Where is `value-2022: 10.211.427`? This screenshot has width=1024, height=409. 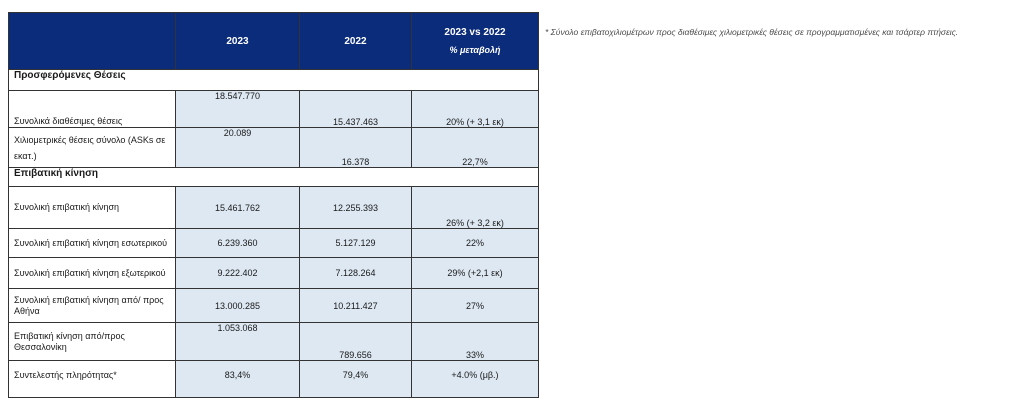
value-2022: 10.211.427 is located at coordinates (355, 305).